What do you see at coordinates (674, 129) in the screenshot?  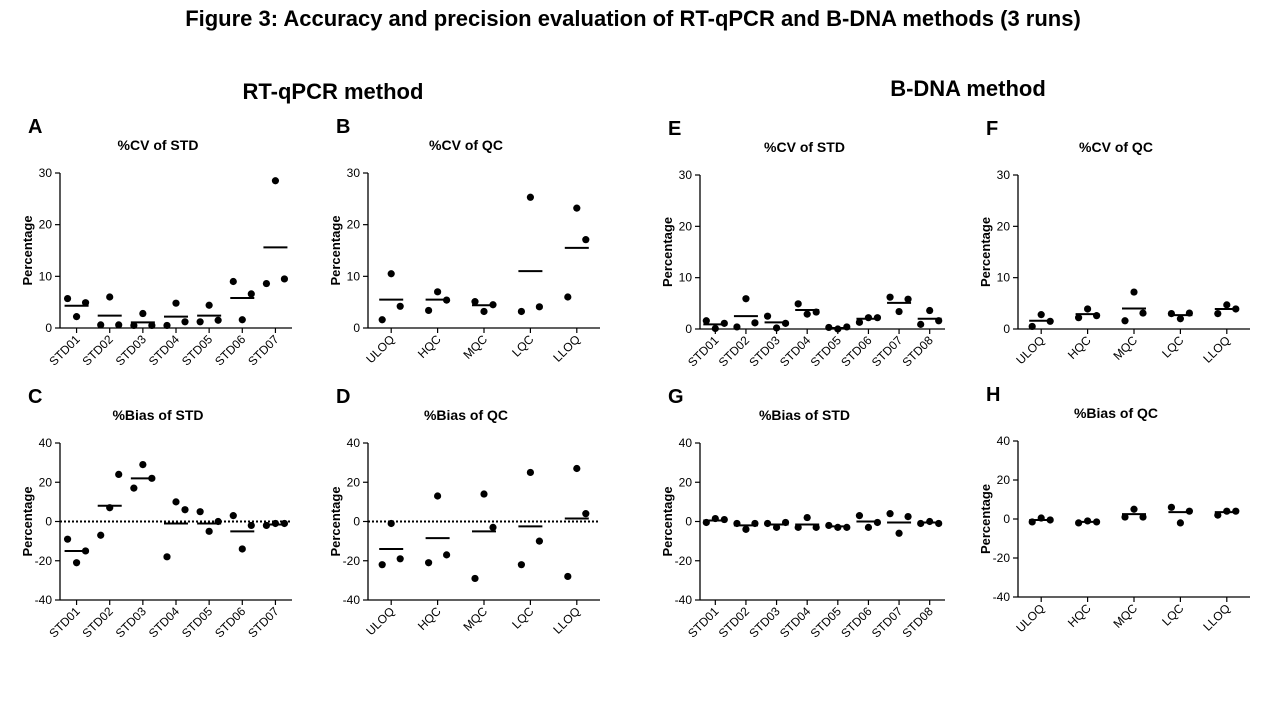 I see `panel-label: E` at bounding box center [674, 129].